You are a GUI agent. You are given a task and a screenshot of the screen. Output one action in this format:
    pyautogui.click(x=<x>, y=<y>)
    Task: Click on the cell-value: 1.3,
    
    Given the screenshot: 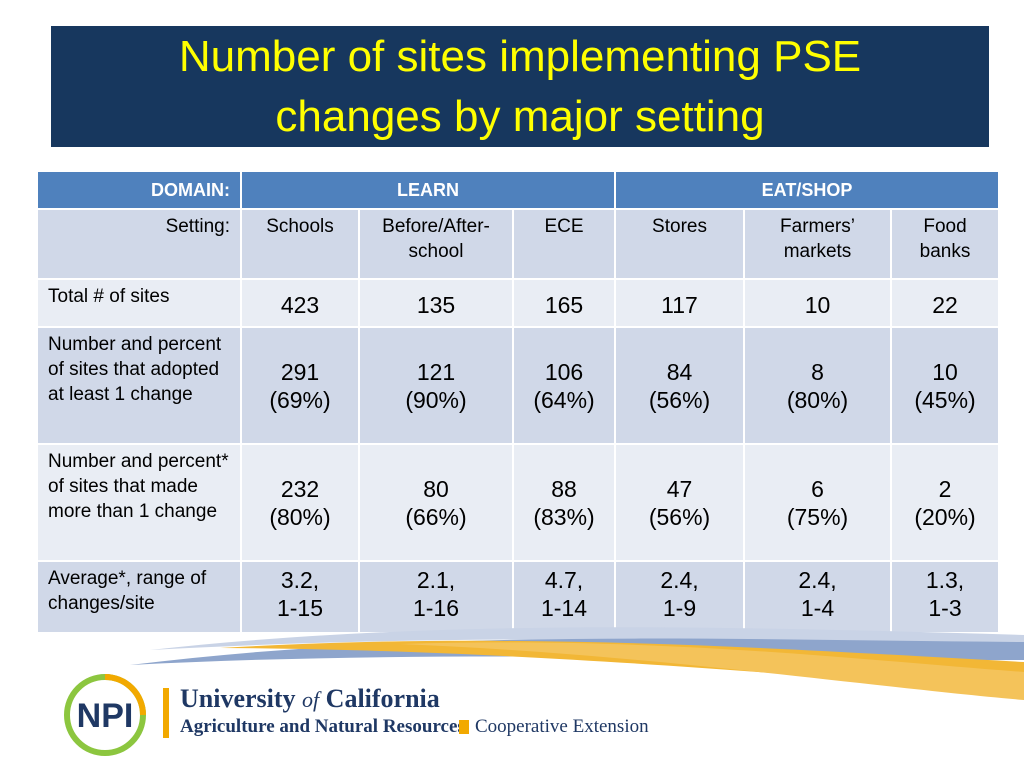 What is the action you would take?
    pyautogui.click(x=945, y=580)
    